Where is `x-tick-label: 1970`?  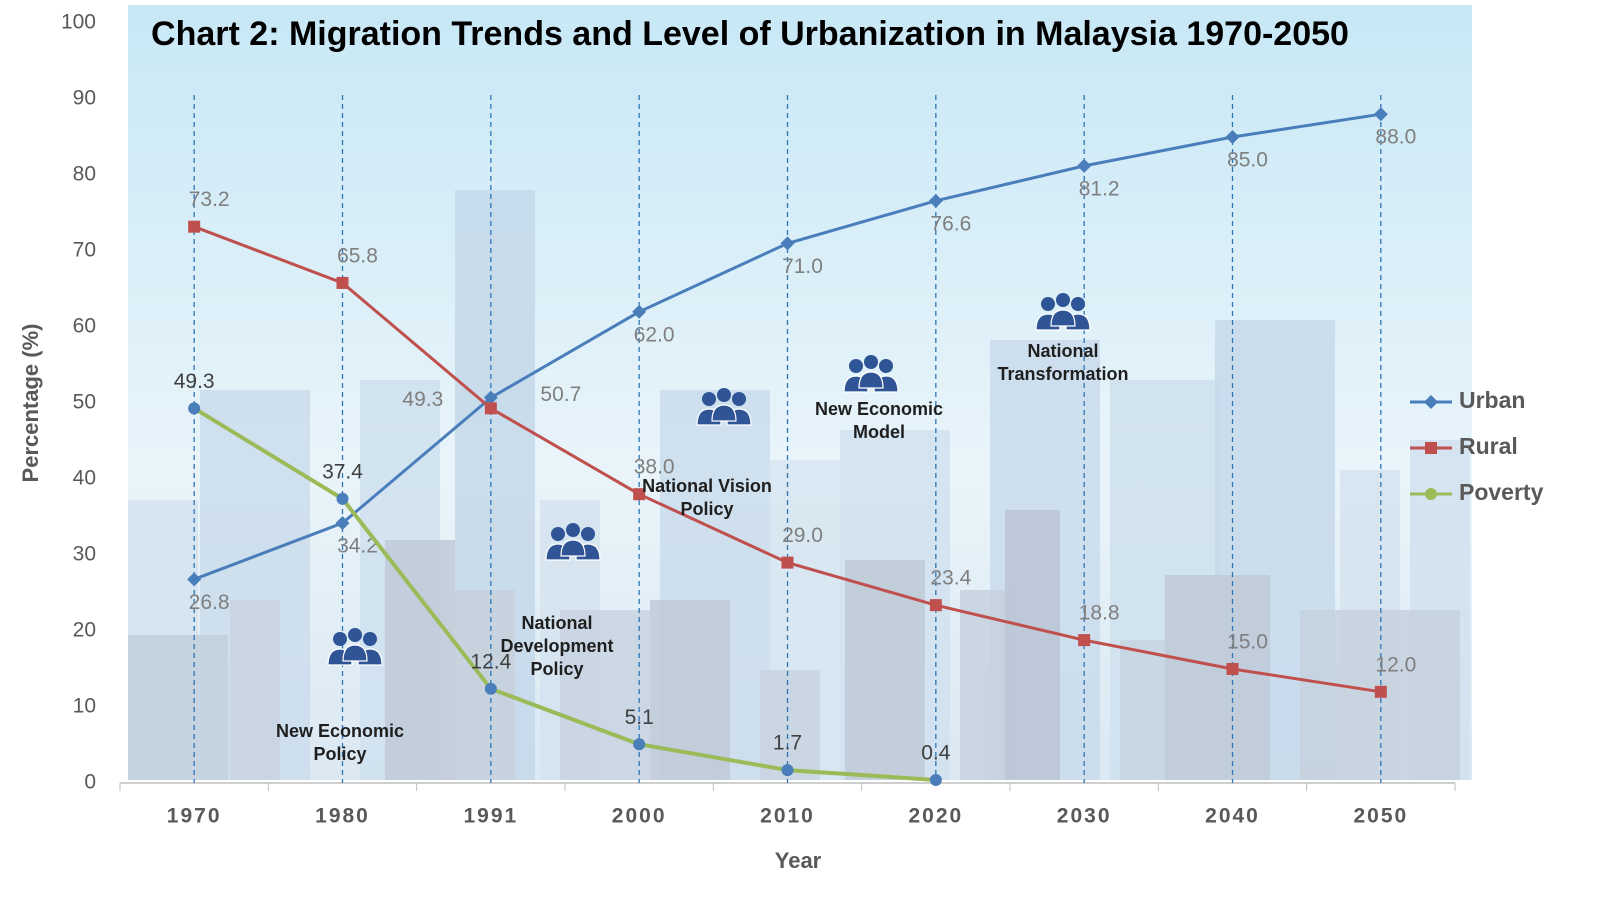 x-tick-label: 1970 is located at coordinates (194, 816).